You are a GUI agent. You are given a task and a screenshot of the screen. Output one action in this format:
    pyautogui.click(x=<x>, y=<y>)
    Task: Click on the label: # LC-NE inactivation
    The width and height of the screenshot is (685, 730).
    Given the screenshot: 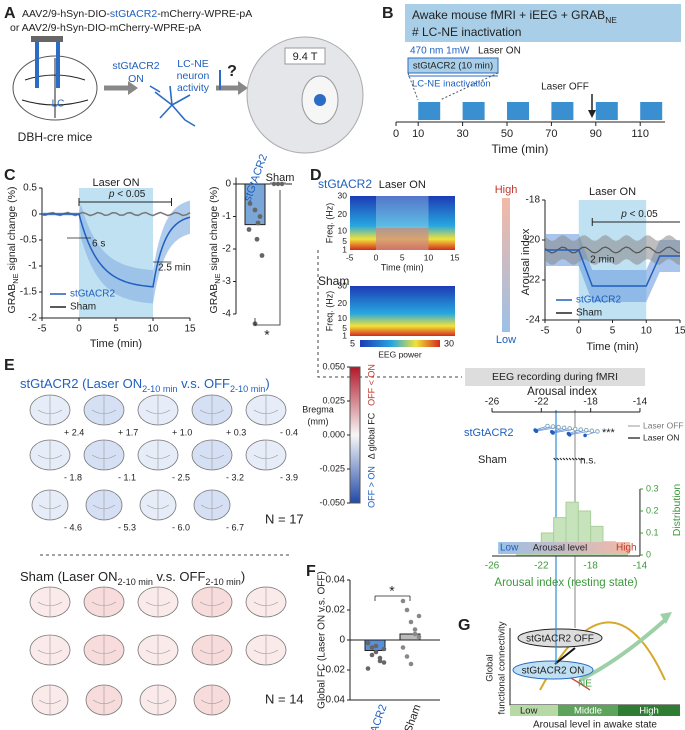 What is the action you would take?
    pyautogui.click(x=466, y=32)
    